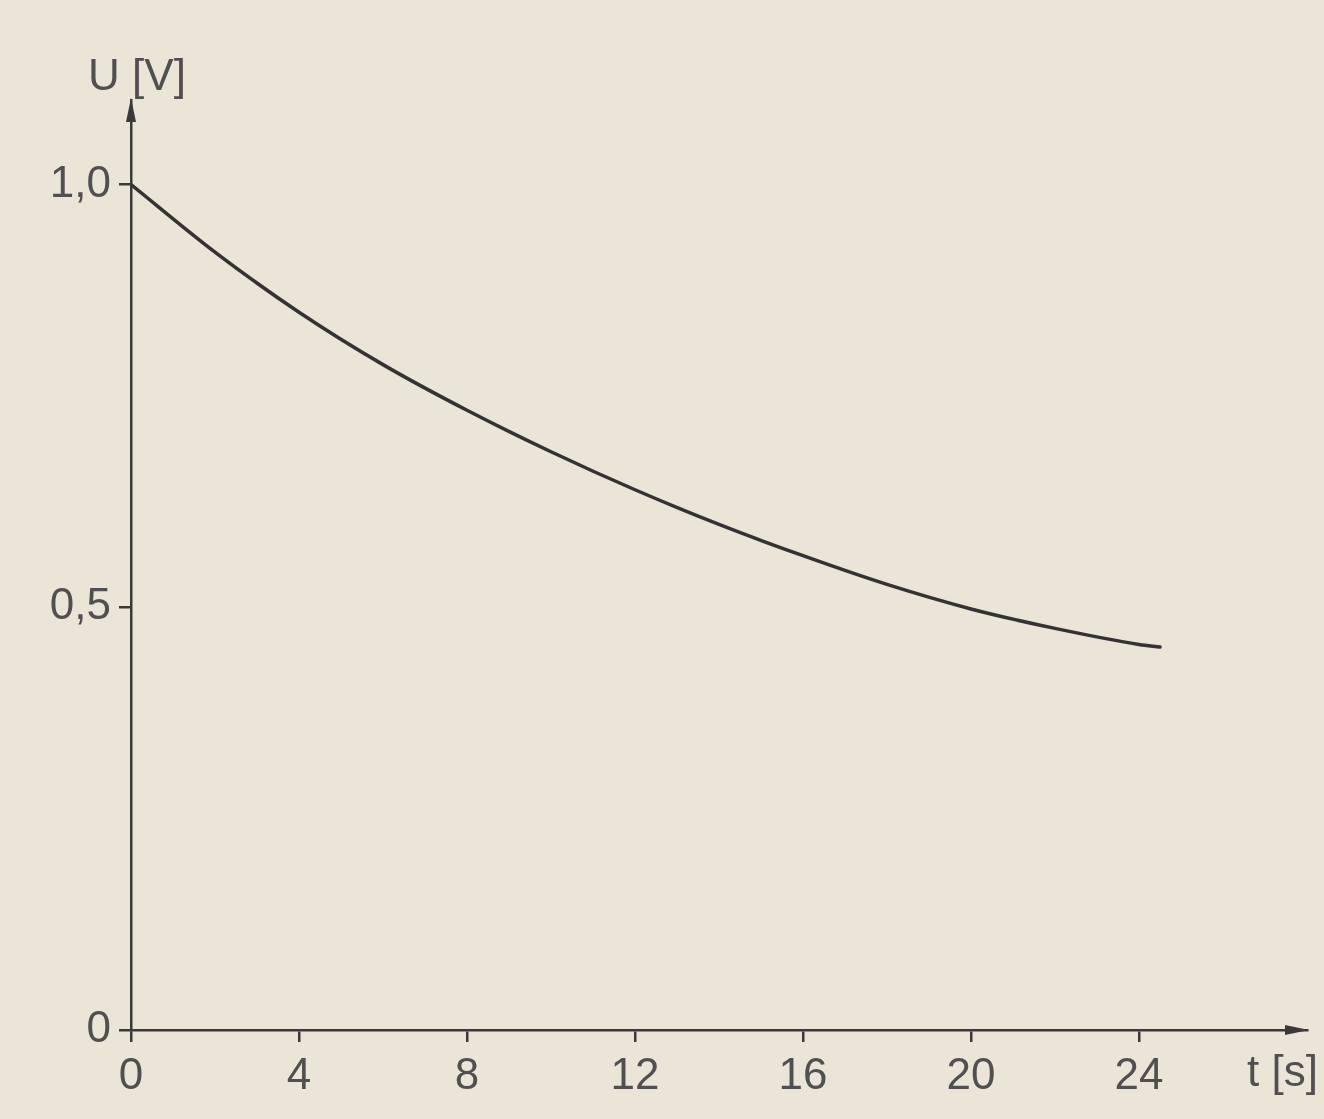 Image resolution: width=1324 pixels, height=1119 pixels. I want to click on x-axis-title: t [s], so click(1282, 1071).